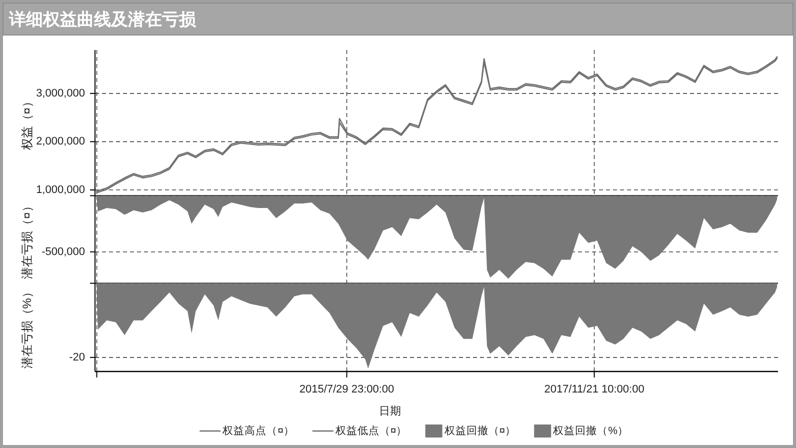 This screenshot has width=796, height=448. I want to click on legend-label: 权益回撤（¤）, so click(479, 430).